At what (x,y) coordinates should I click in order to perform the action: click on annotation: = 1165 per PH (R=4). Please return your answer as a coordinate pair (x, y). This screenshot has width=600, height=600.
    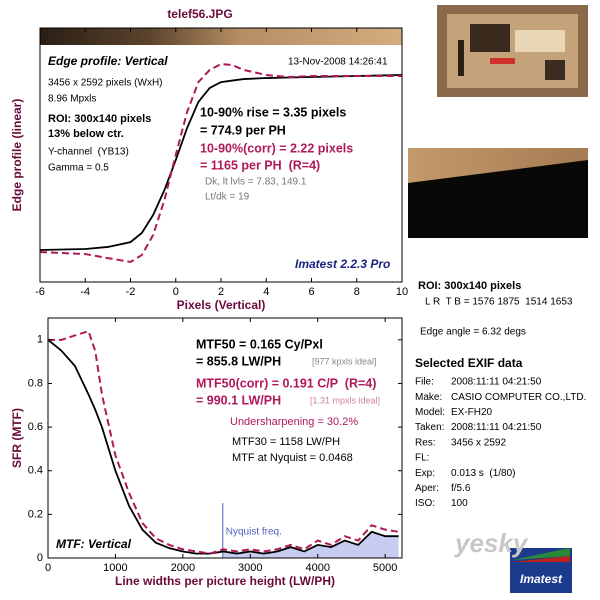
    Looking at the image, I should click on (260, 165).